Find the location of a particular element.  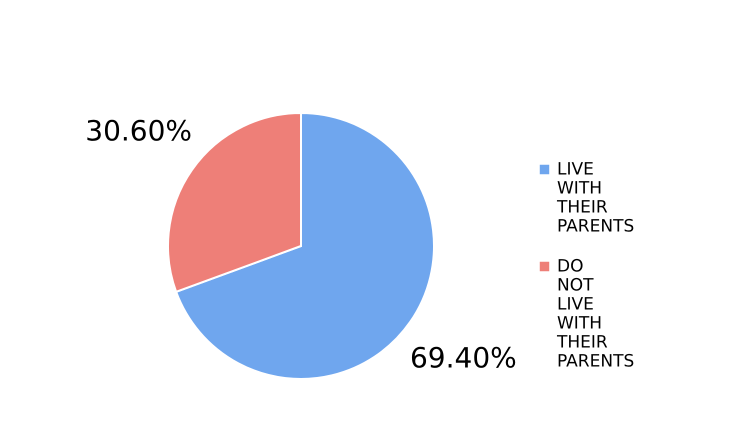

data-label: 30.60% is located at coordinates (138, 131).